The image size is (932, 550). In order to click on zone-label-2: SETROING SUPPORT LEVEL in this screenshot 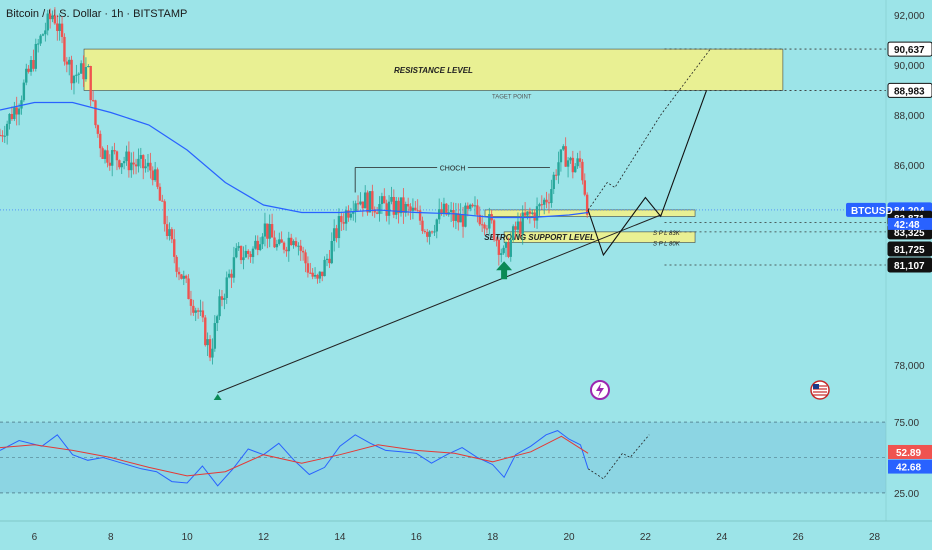, I will do `click(539, 237)`.